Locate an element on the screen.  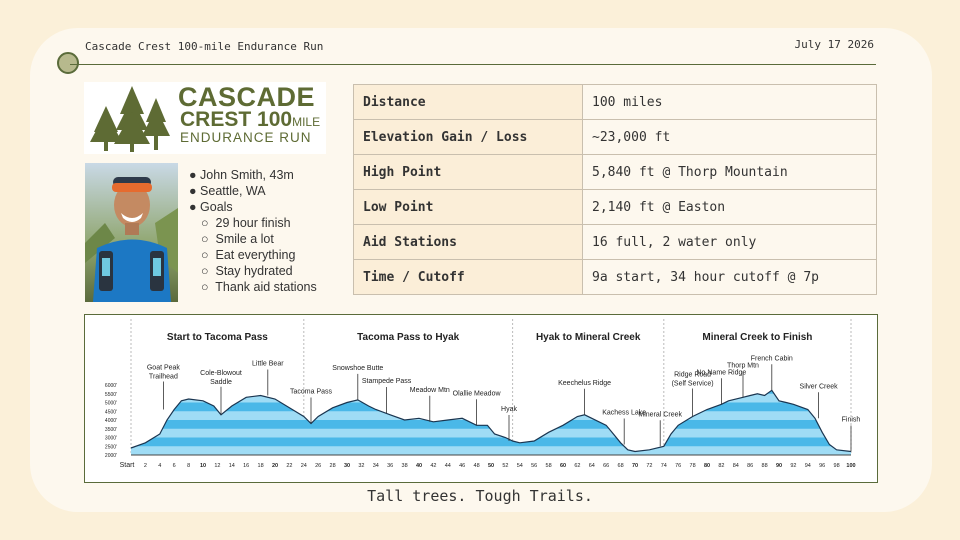
stat-label: Low Point is located at coordinates (468, 207).